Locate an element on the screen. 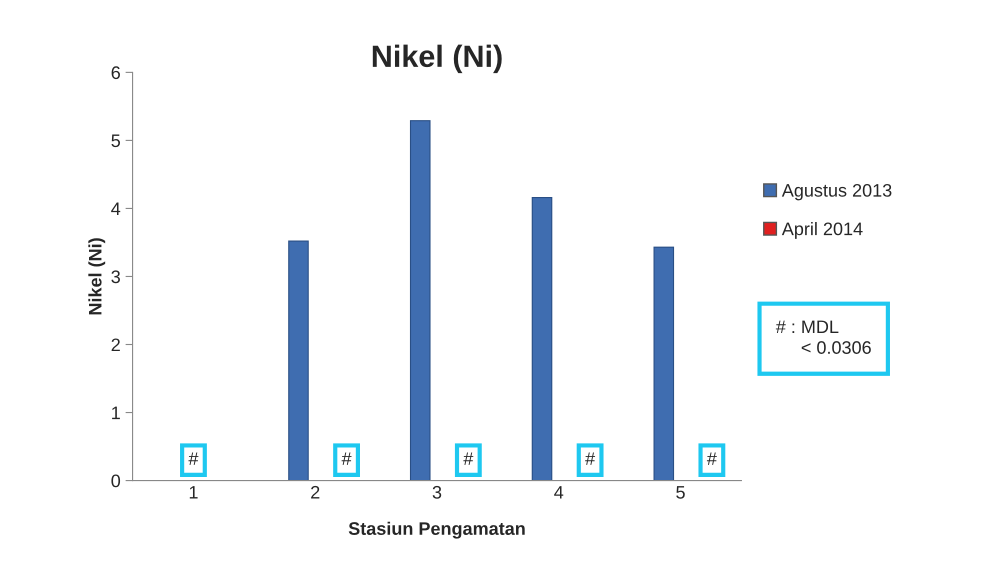  y-tick-label: 0 is located at coordinates (115, 481).